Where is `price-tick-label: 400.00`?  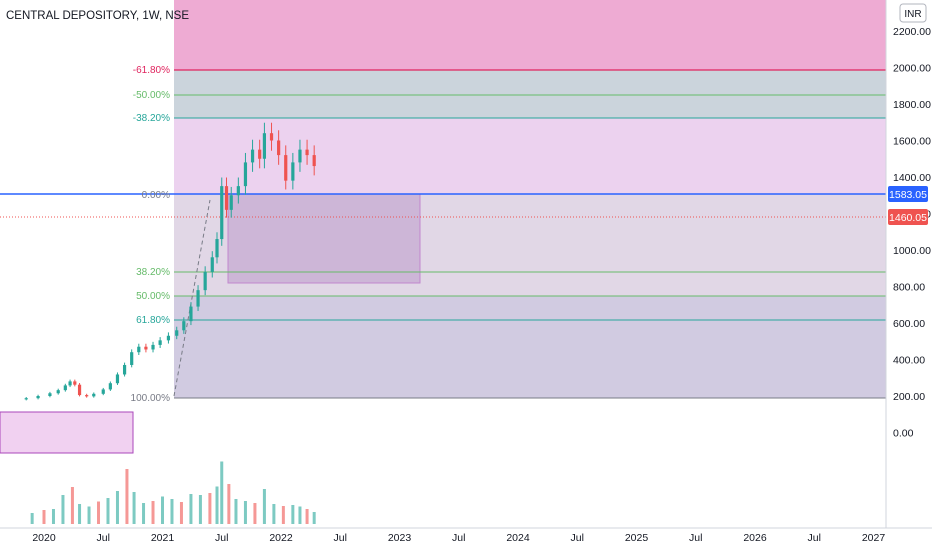 price-tick-label: 400.00 is located at coordinates (909, 361).